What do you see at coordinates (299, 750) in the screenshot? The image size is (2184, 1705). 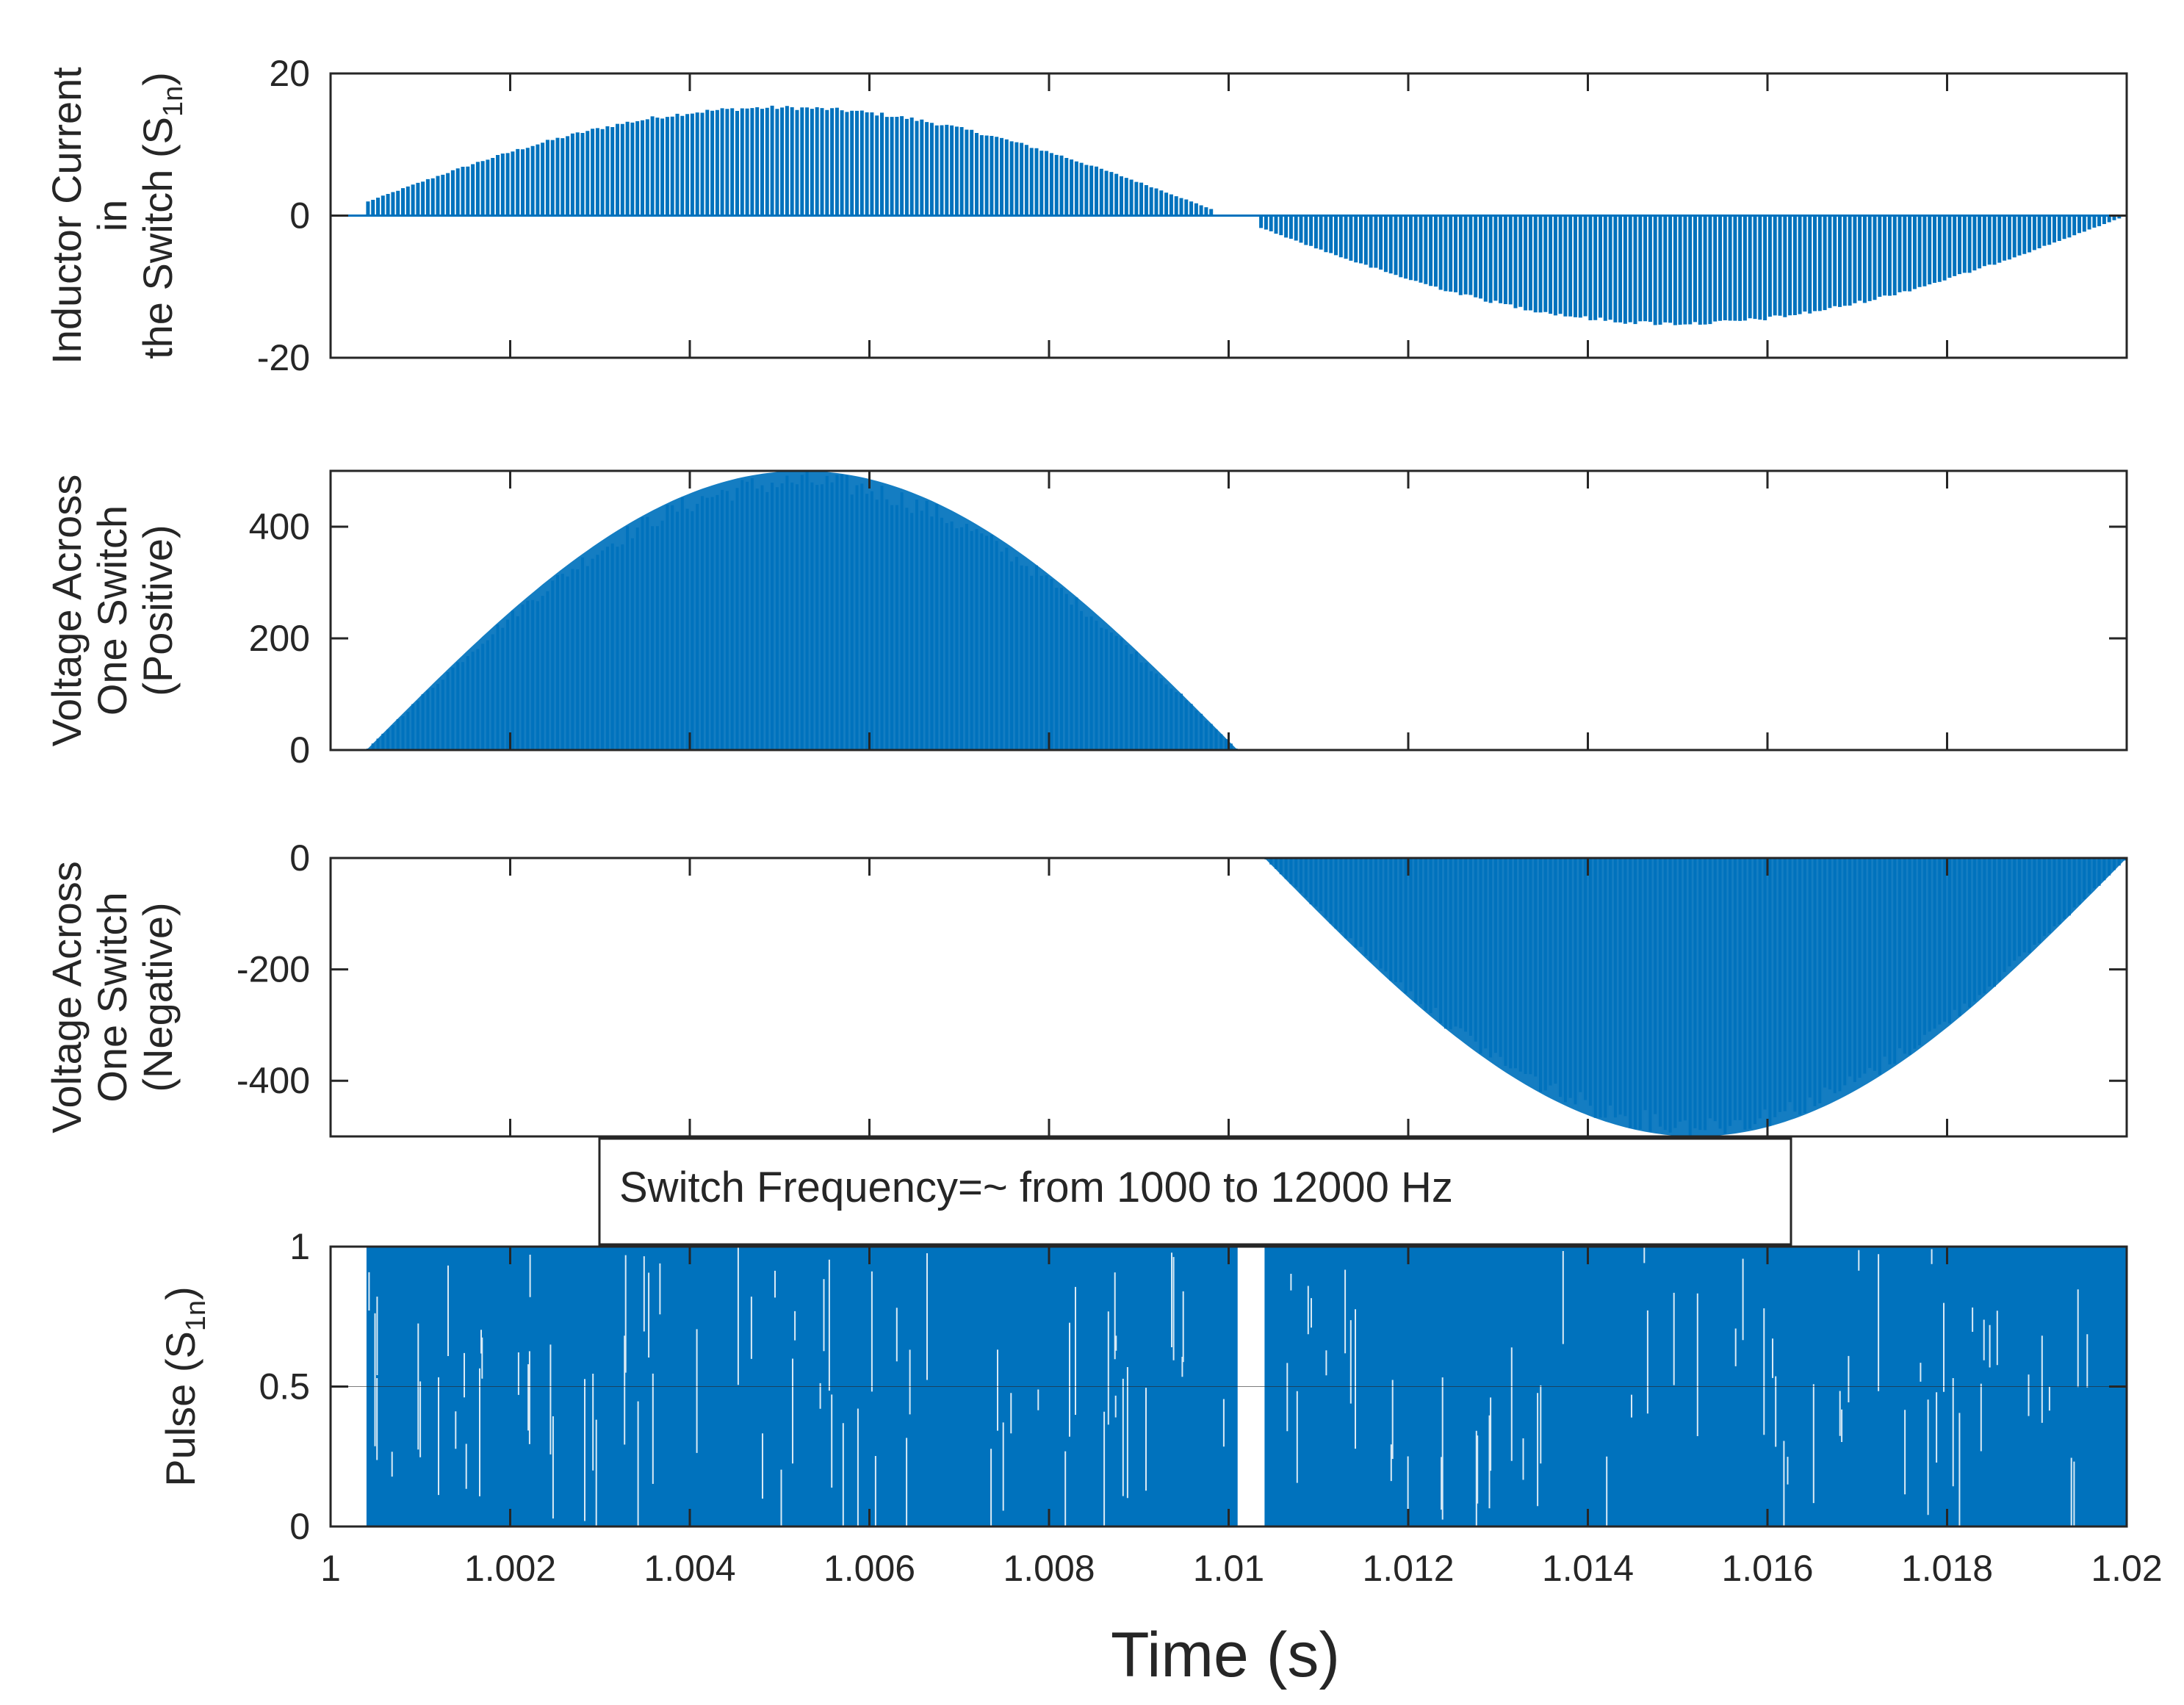 I see `voltage-positive-y-tick-label: 0` at bounding box center [299, 750].